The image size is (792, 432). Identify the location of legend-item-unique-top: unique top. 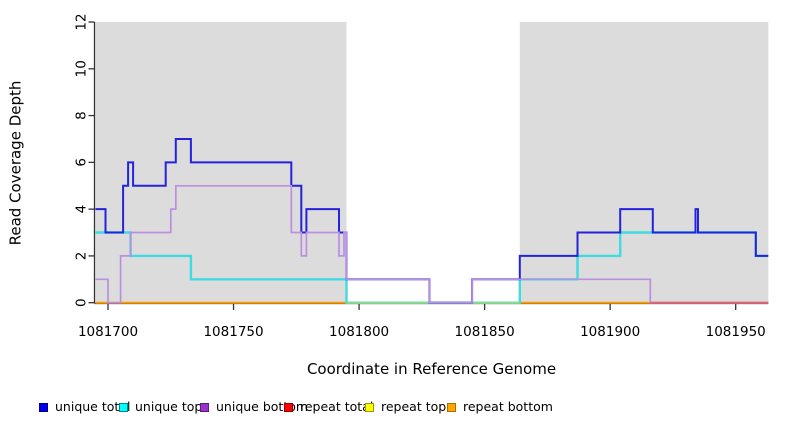
(160, 407).